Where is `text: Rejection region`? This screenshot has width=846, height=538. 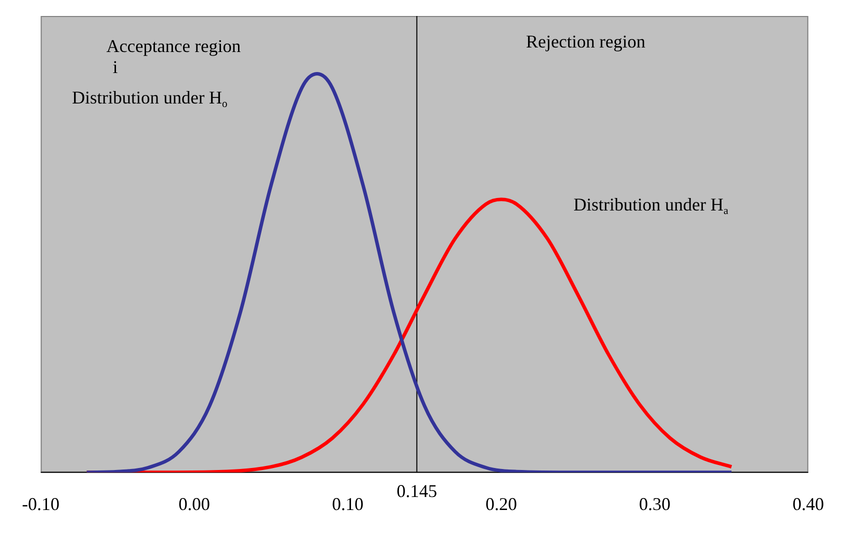 text: Rejection region is located at coordinates (586, 42).